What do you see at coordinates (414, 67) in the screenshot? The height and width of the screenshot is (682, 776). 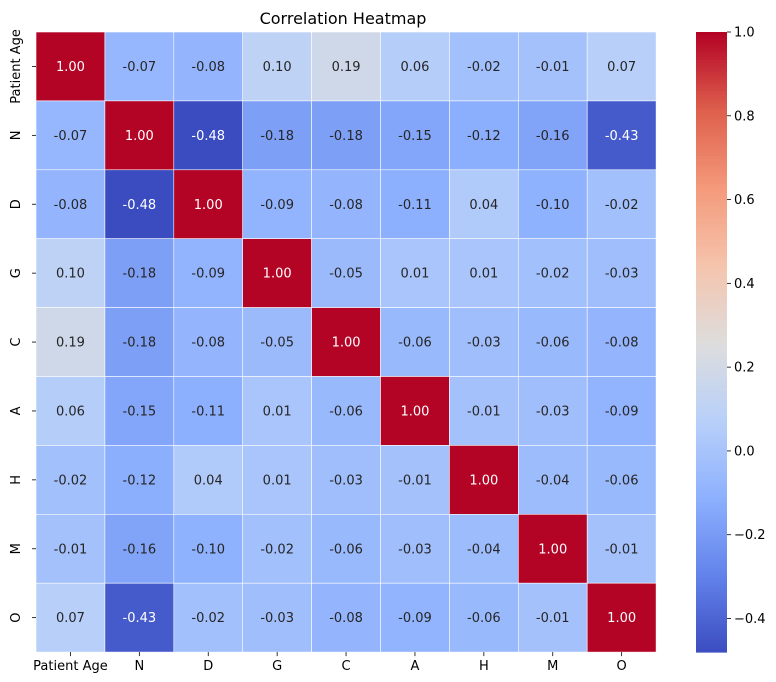 I see `cell-value-patient-age-a: 0.06` at bounding box center [414, 67].